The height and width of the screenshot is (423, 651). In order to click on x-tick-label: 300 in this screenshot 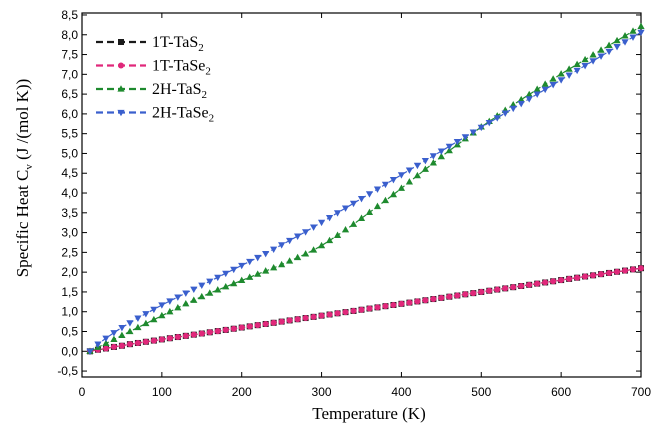, I will do `click(322, 392)`.